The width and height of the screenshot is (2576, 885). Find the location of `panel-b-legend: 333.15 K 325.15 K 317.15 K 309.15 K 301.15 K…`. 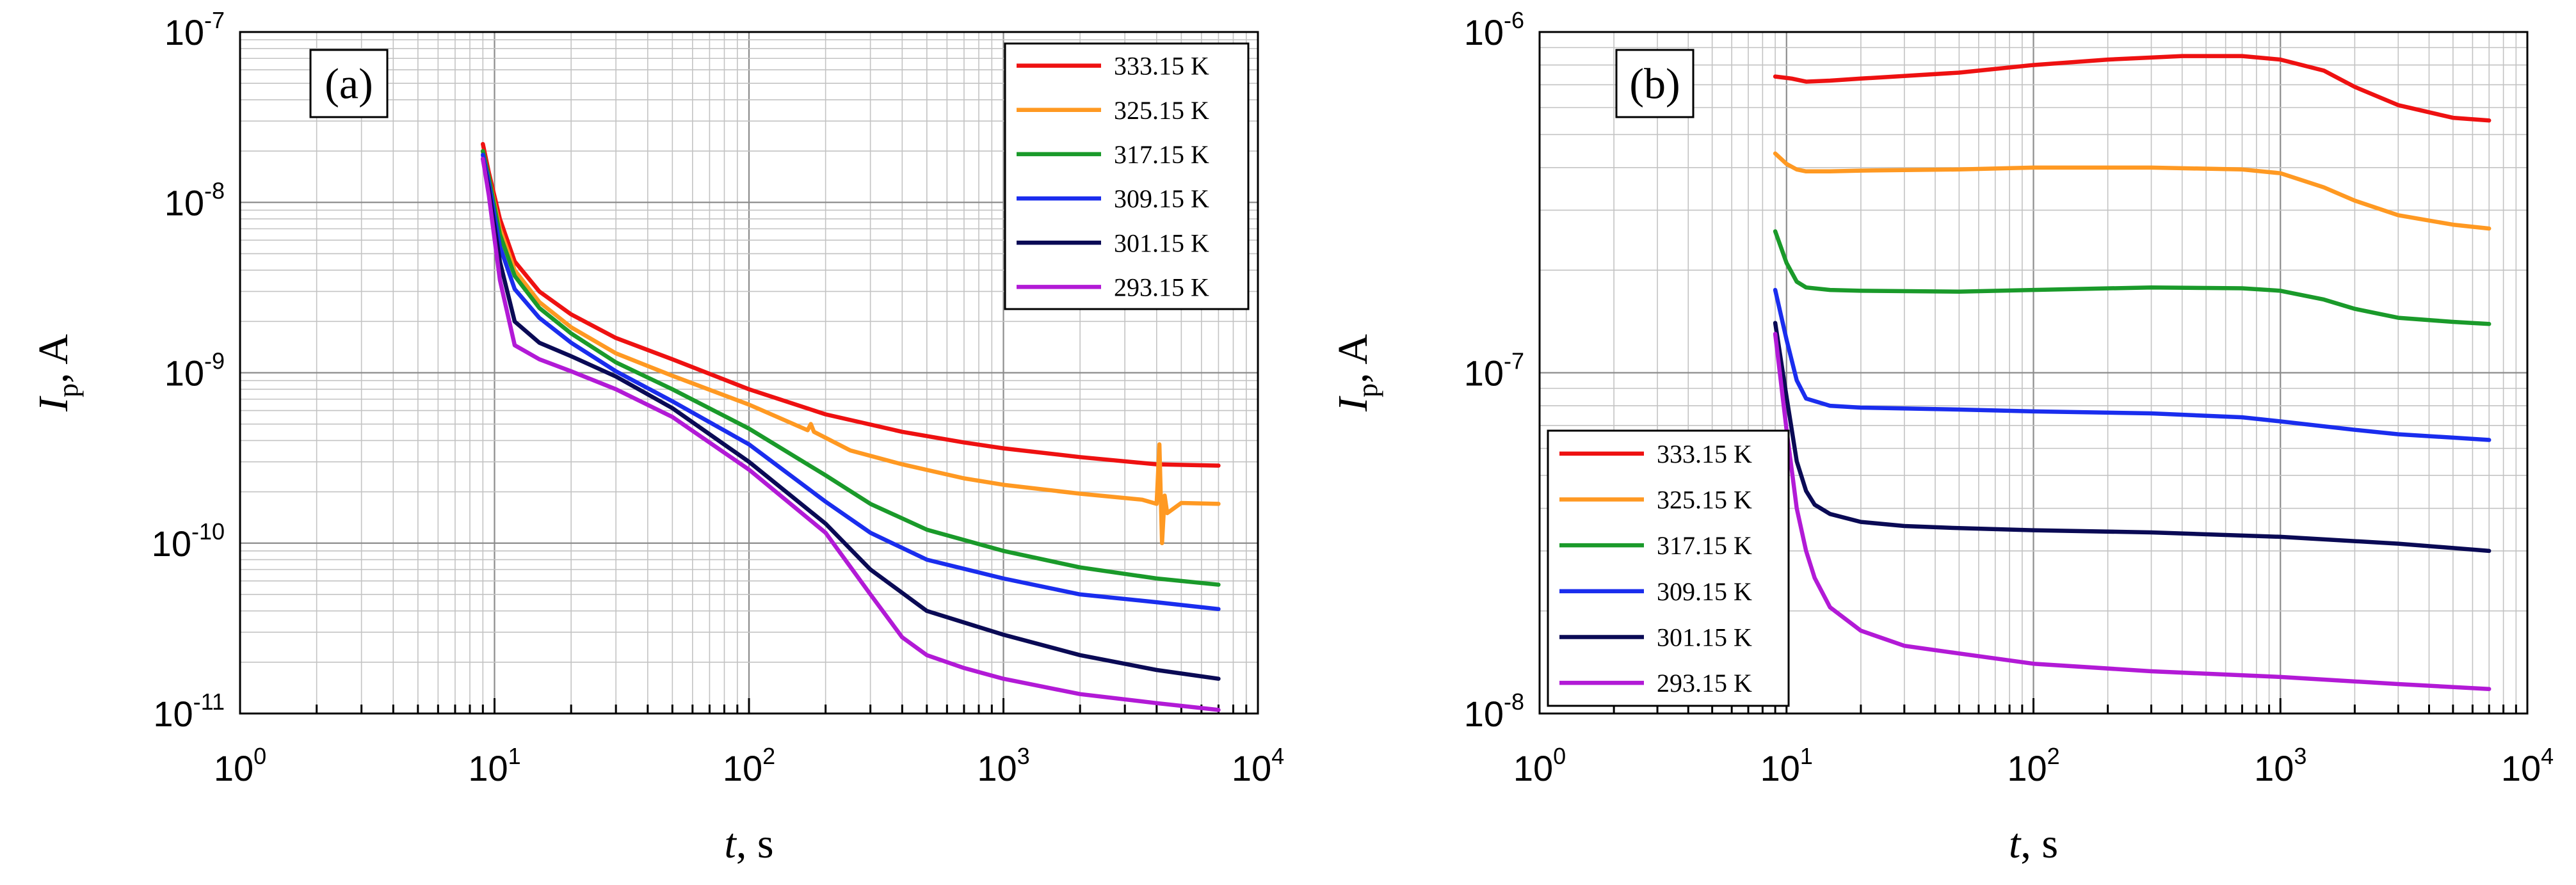

panel-b-legend: 333.15 K 325.15 K 317.15 K 309.15 K 301.15 K… is located at coordinates (1668, 568).